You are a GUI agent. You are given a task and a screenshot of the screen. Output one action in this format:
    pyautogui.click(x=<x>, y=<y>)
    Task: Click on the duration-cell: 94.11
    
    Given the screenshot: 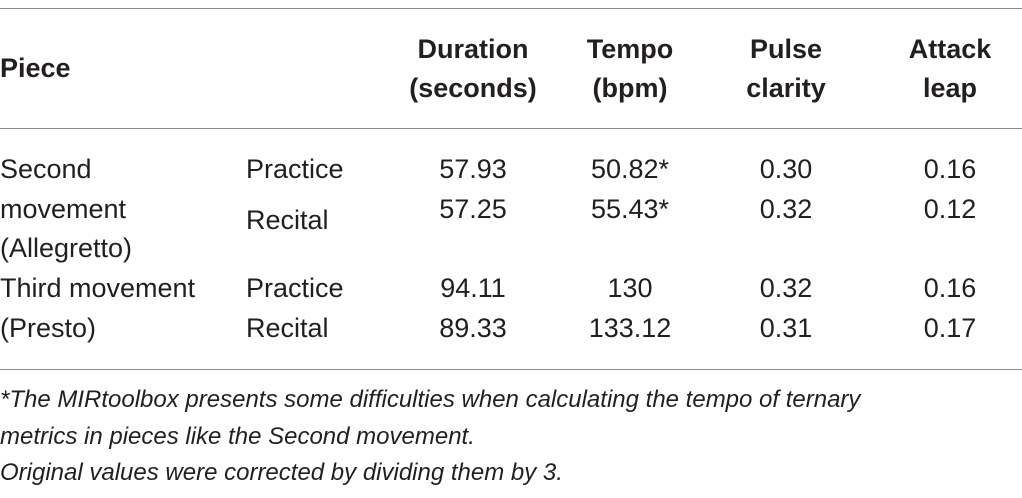 What is the action you would take?
    pyautogui.click(x=473, y=288)
    